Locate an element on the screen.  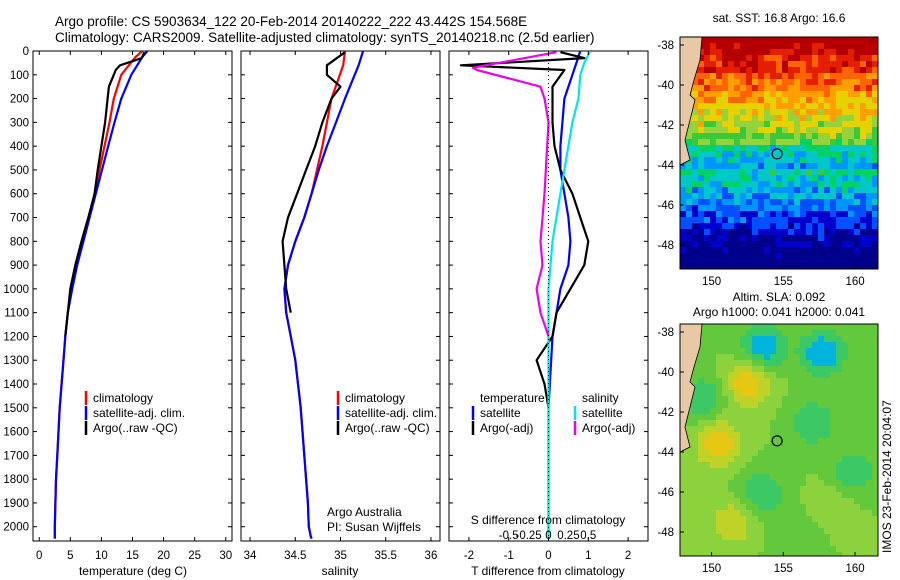
x-tick-label: 30 is located at coordinates (225, 556).